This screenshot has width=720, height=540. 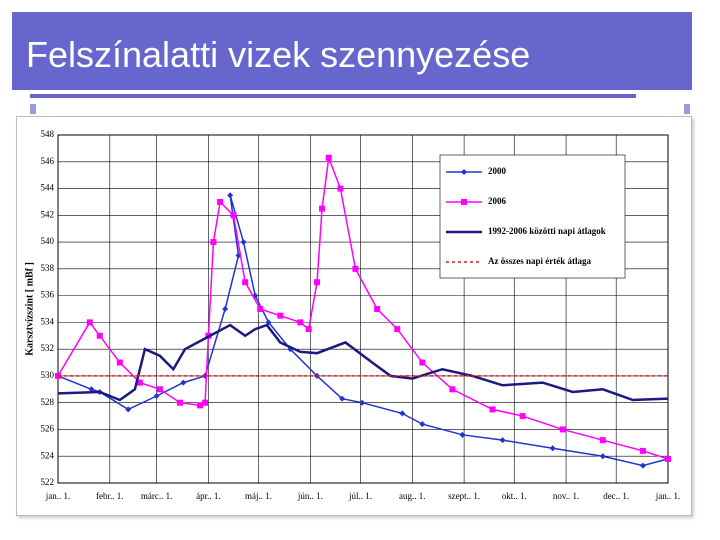 What do you see at coordinates (539, 261) in the screenshot?
I see `legend-label: Az összes napi érték átlaga` at bounding box center [539, 261].